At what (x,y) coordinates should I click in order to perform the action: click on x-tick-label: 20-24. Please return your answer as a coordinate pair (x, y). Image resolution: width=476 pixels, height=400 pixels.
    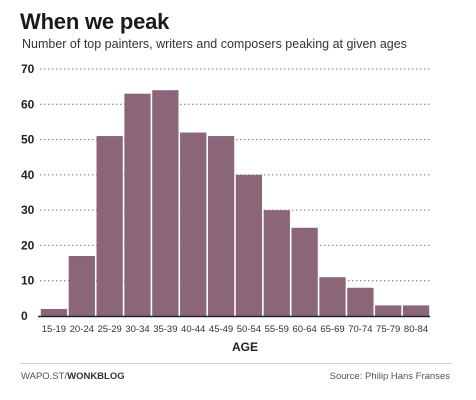
    Looking at the image, I should click on (82, 329).